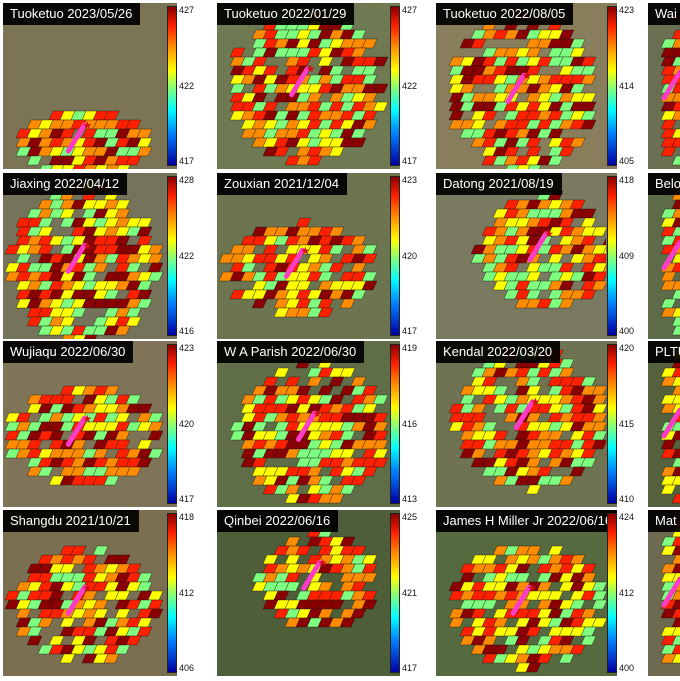 This screenshot has width=680, height=681. I want to click on map-panel: ★ PLTU, so click(664, 424).